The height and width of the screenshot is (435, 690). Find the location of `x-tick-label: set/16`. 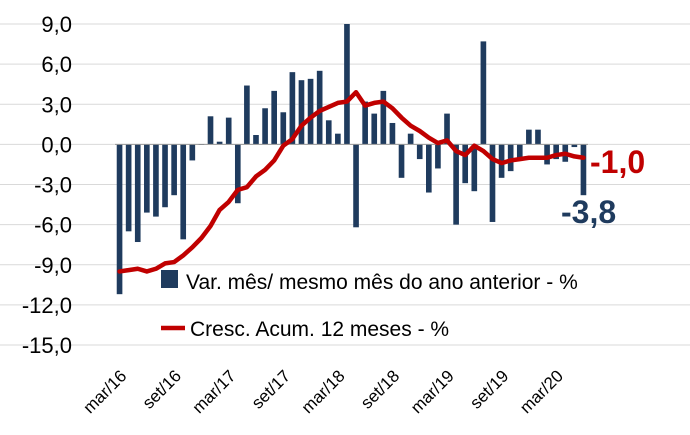

x-tick-label: set/16 is located at coordinates (162, 389).